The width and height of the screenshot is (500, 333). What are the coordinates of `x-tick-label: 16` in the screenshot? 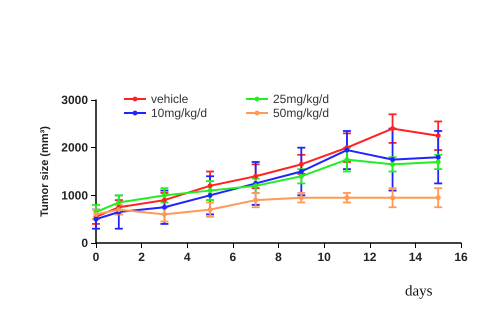 It's located at (461, 257).